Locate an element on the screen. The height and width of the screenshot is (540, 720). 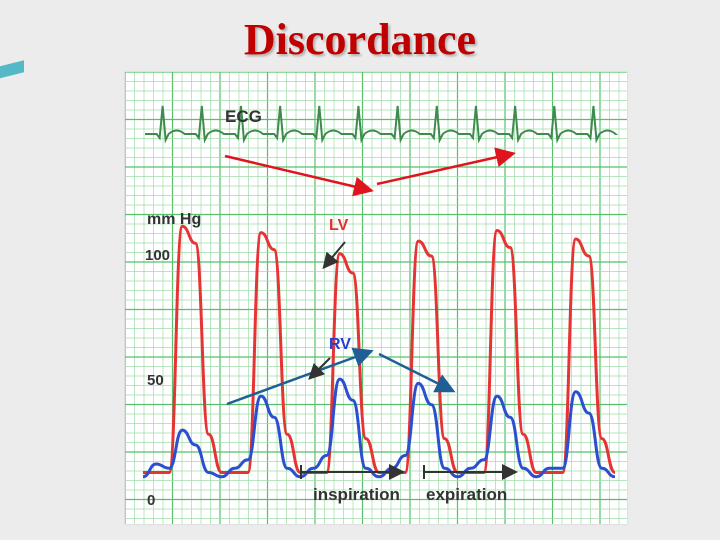
ecg-trace-line is located at coordinates (382, 124).